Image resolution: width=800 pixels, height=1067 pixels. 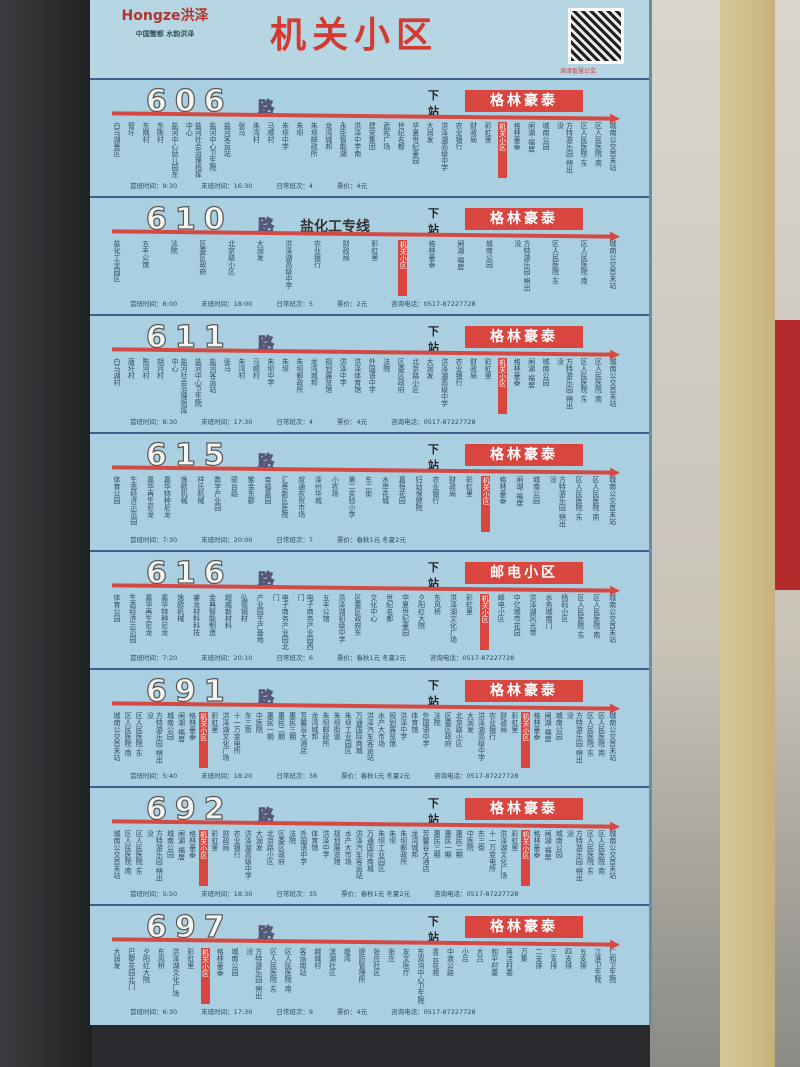 What do you see at coordinates (194, 150) in the screenshot?
I see `stop: 盐河社会治理指挥中心` at bounding box center [194, 150].